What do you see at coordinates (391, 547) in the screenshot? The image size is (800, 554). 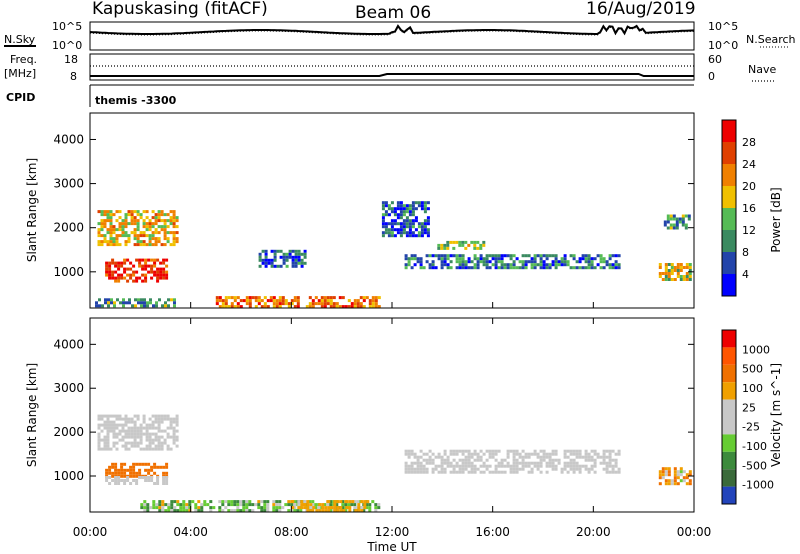 I see `x-axis-label: Time UT` at bounding box center [391, 547].